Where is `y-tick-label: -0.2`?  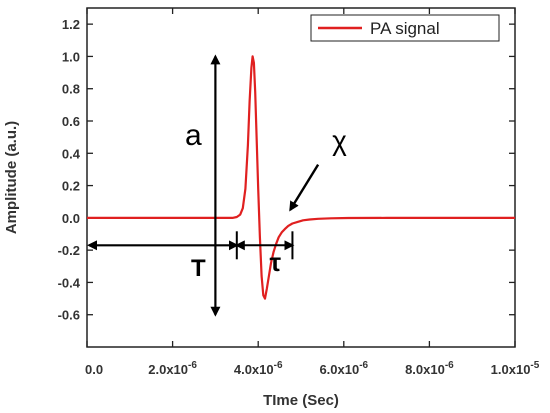
y-tick-label: -0.2 is located at coordinates (69, 250).